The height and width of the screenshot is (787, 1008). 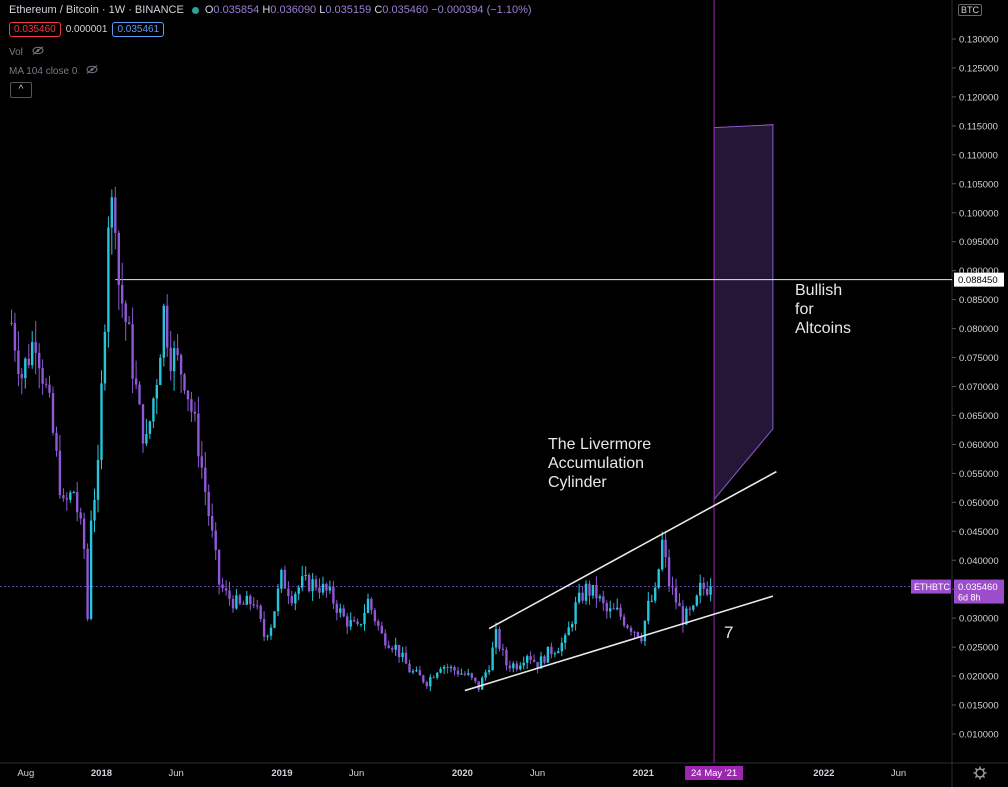 What do you see at coordinates (979, 300) in the screenshot?
I see `price-tick-label: 0.085000` at bounding box center [979, 300].